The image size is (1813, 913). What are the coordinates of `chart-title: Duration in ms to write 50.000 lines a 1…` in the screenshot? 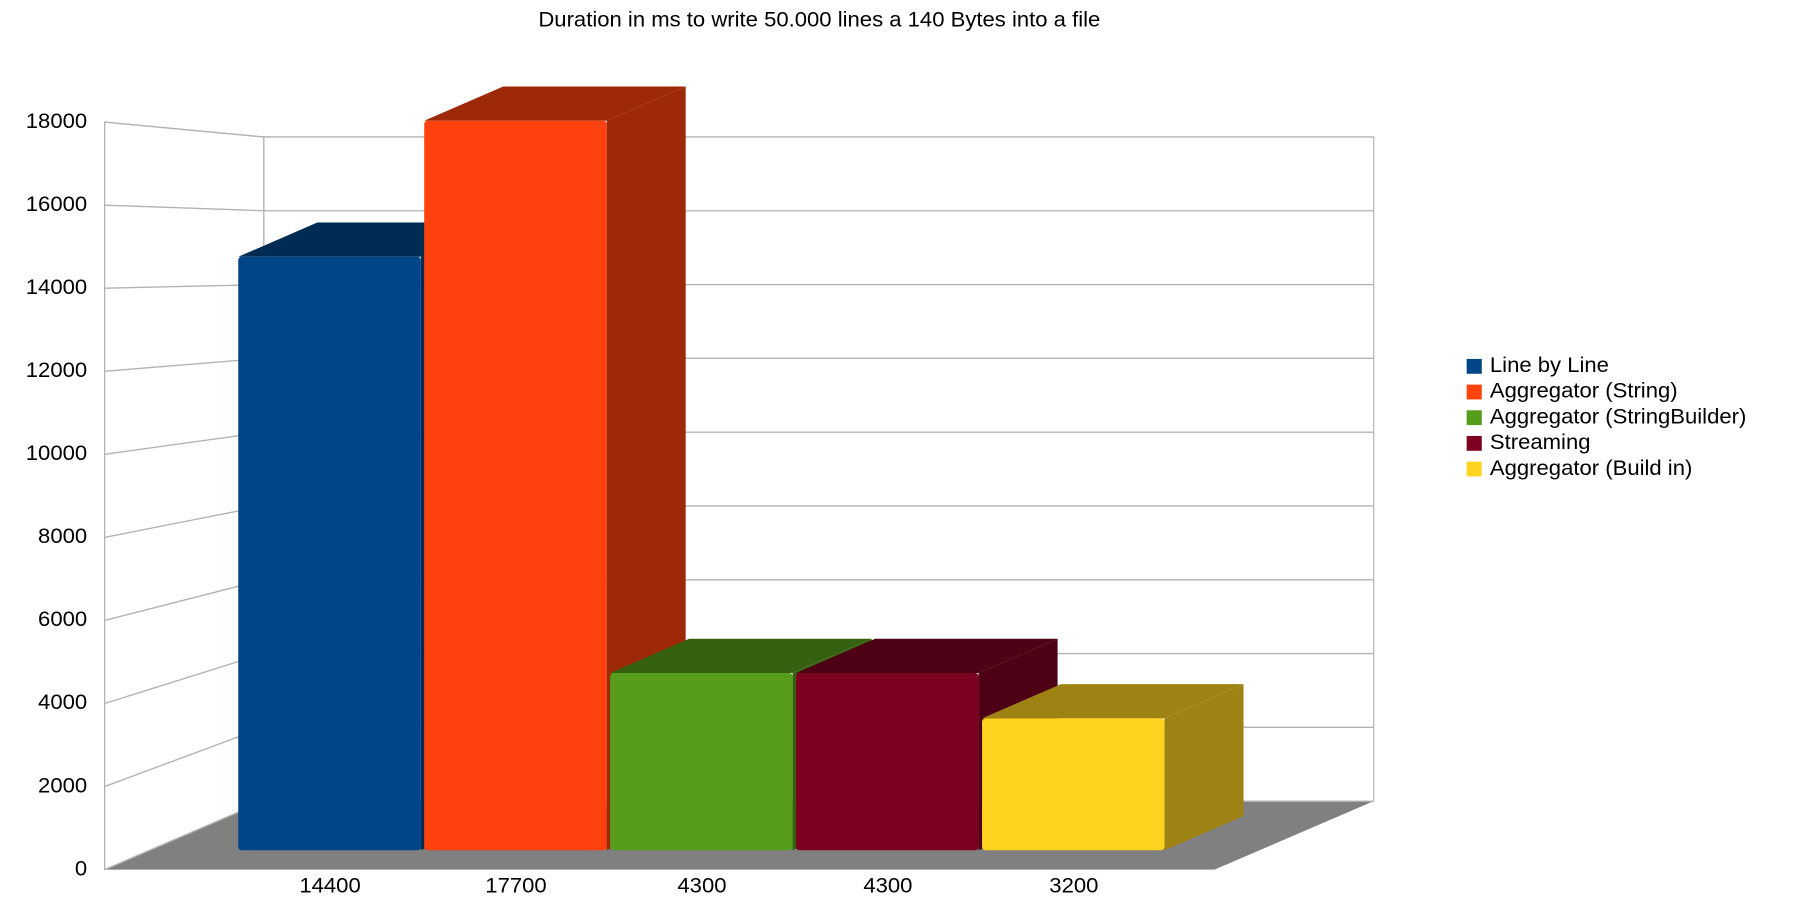 It's located at (819, 18).